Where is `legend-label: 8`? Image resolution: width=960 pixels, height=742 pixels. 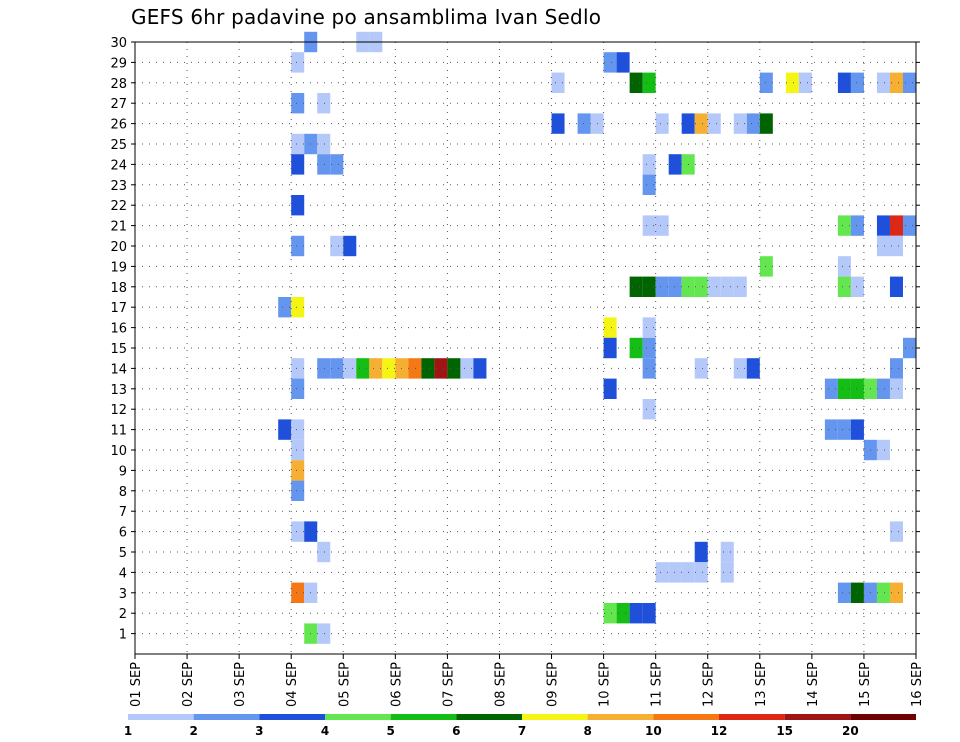
legend-label: 8 is located at coordinates (587, 731).